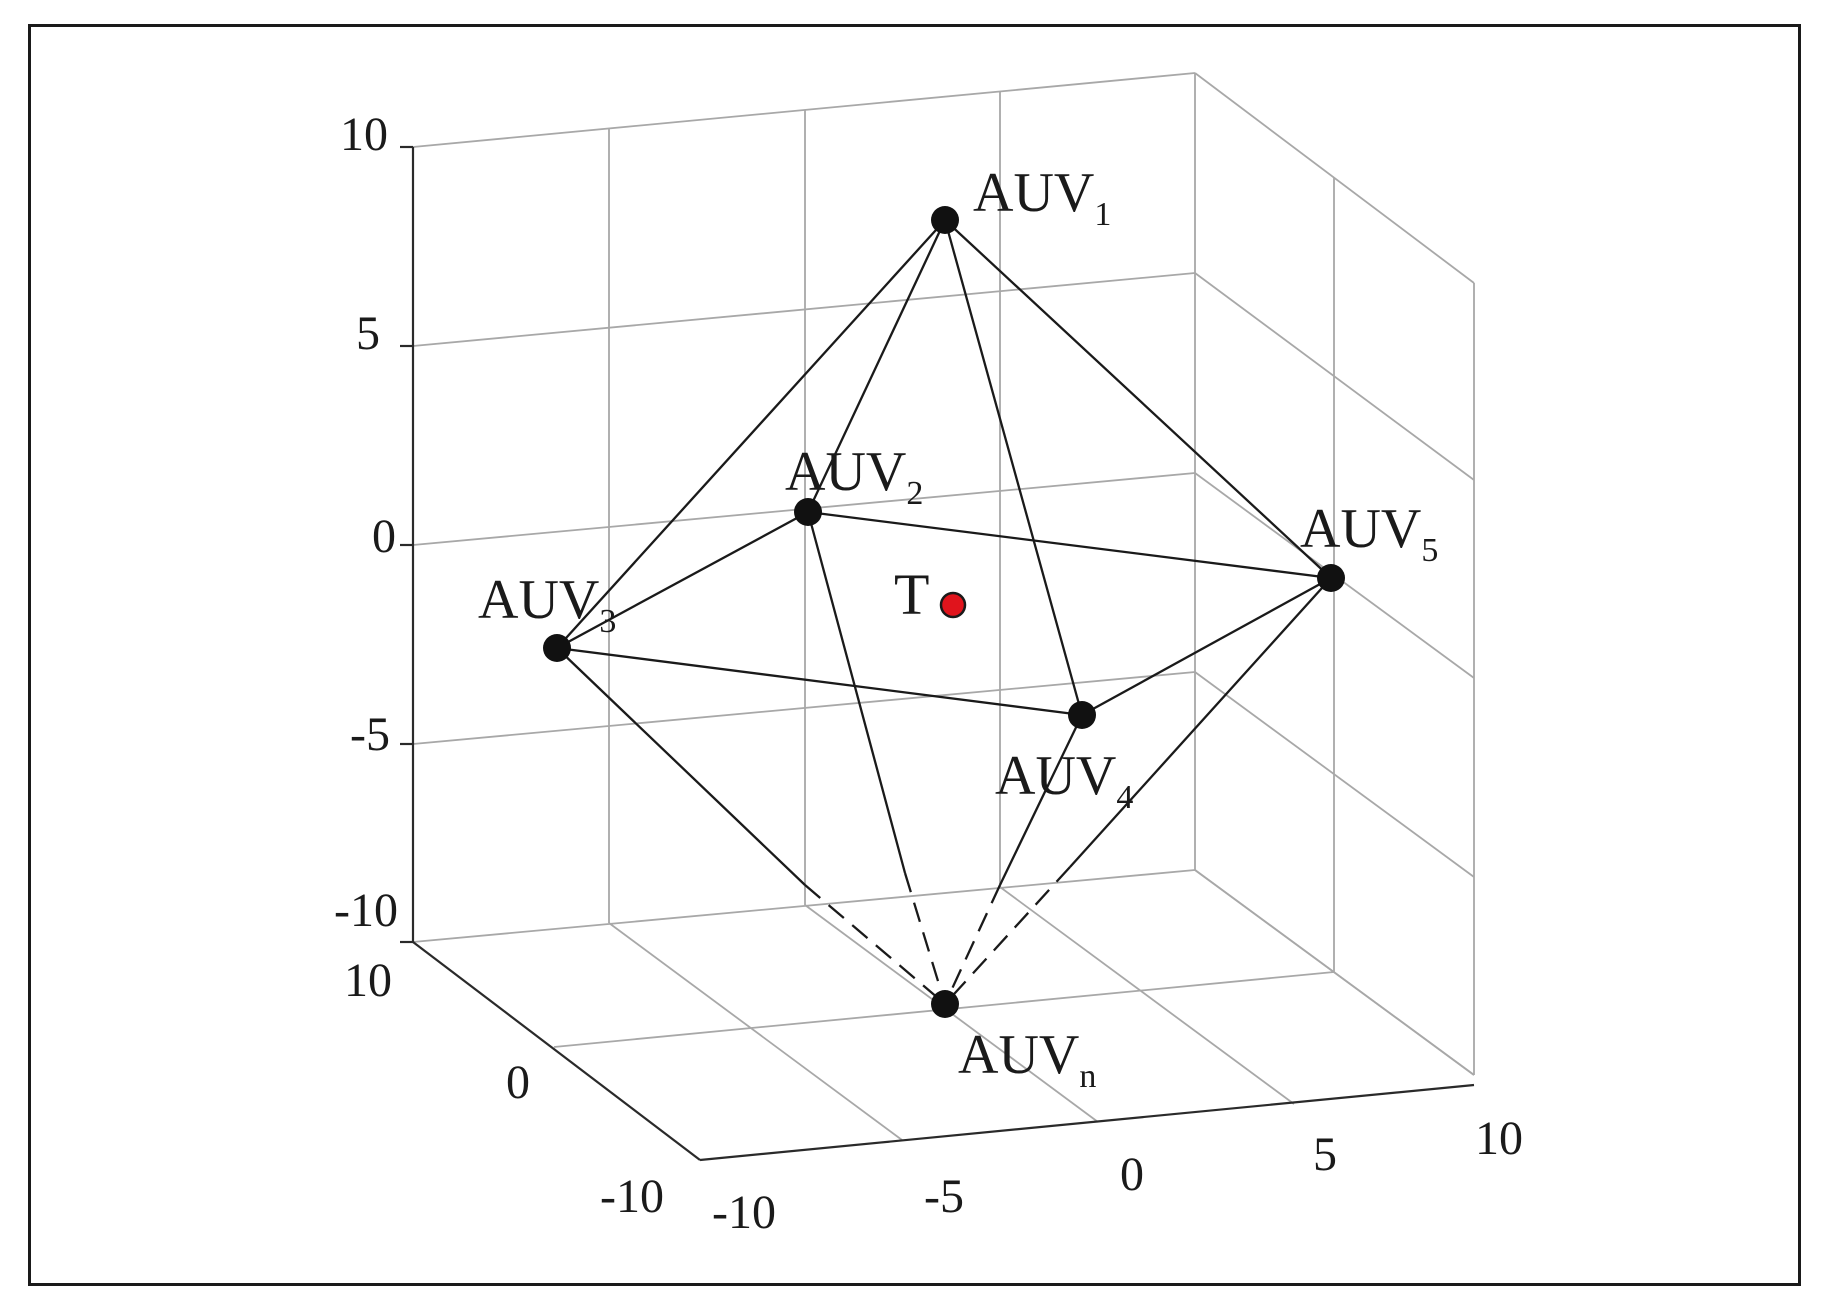 Image resolution: width=1833 pixels, height=1312 pixels. What do you see at coordinates (1124, 797) in the screenshot?
I see `node-label-sub: 4` at bounding box center [1124, 797].